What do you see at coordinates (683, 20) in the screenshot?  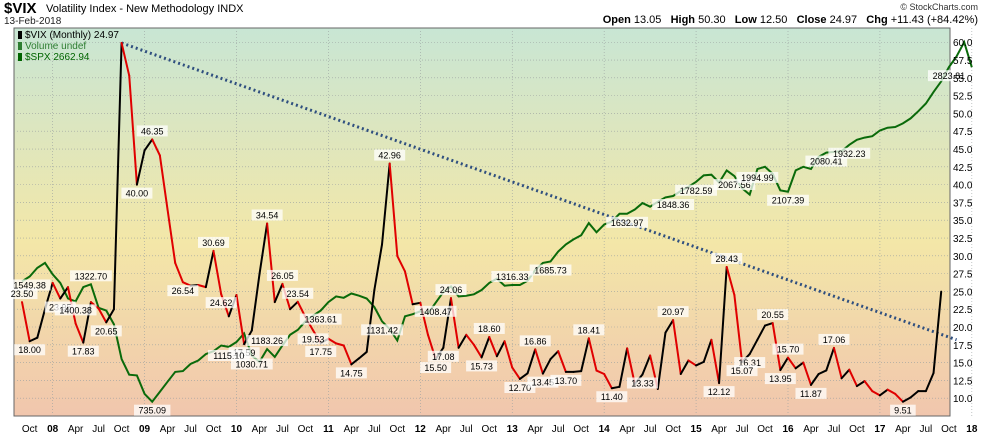 I see `high-label: High` at bounding box center [683, 20].